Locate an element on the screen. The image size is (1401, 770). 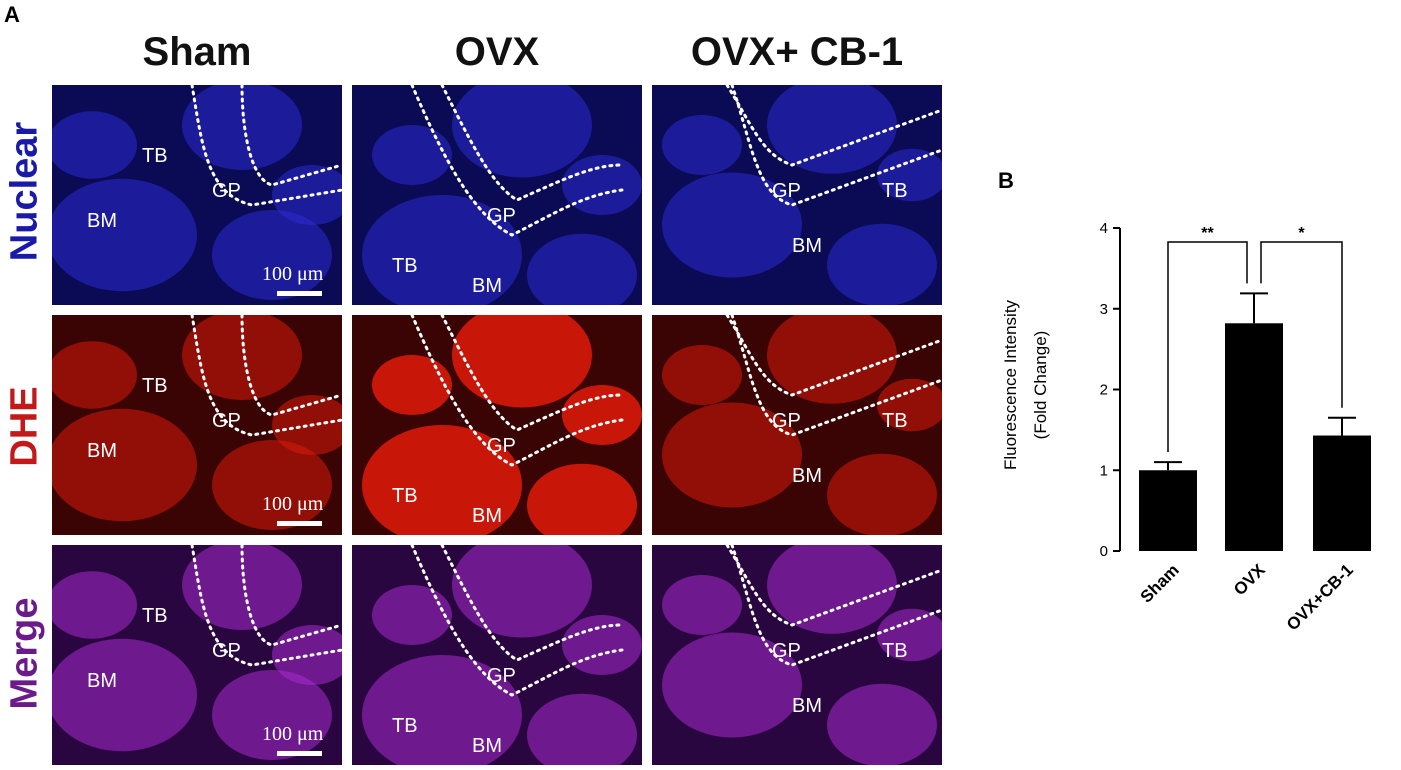
column-header-ovx-cb1: OVX+ CB-1 is located at coordinates (797, 52).